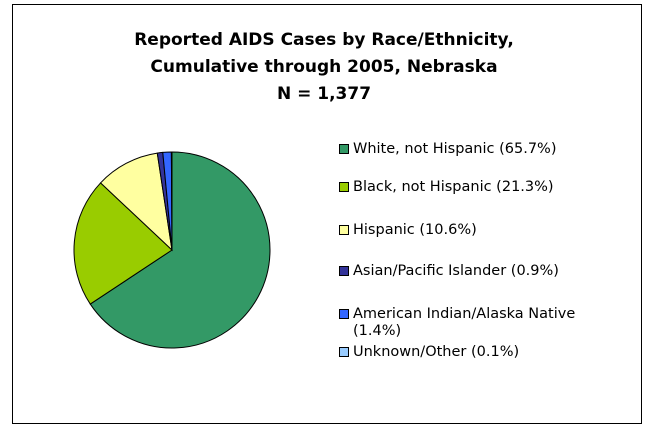  What do you see at coordinates (456, 271) in the screenshot?
I see `legend-label: Asian/Pacific Islander (0.9%)` at bounding box center [456, 271].